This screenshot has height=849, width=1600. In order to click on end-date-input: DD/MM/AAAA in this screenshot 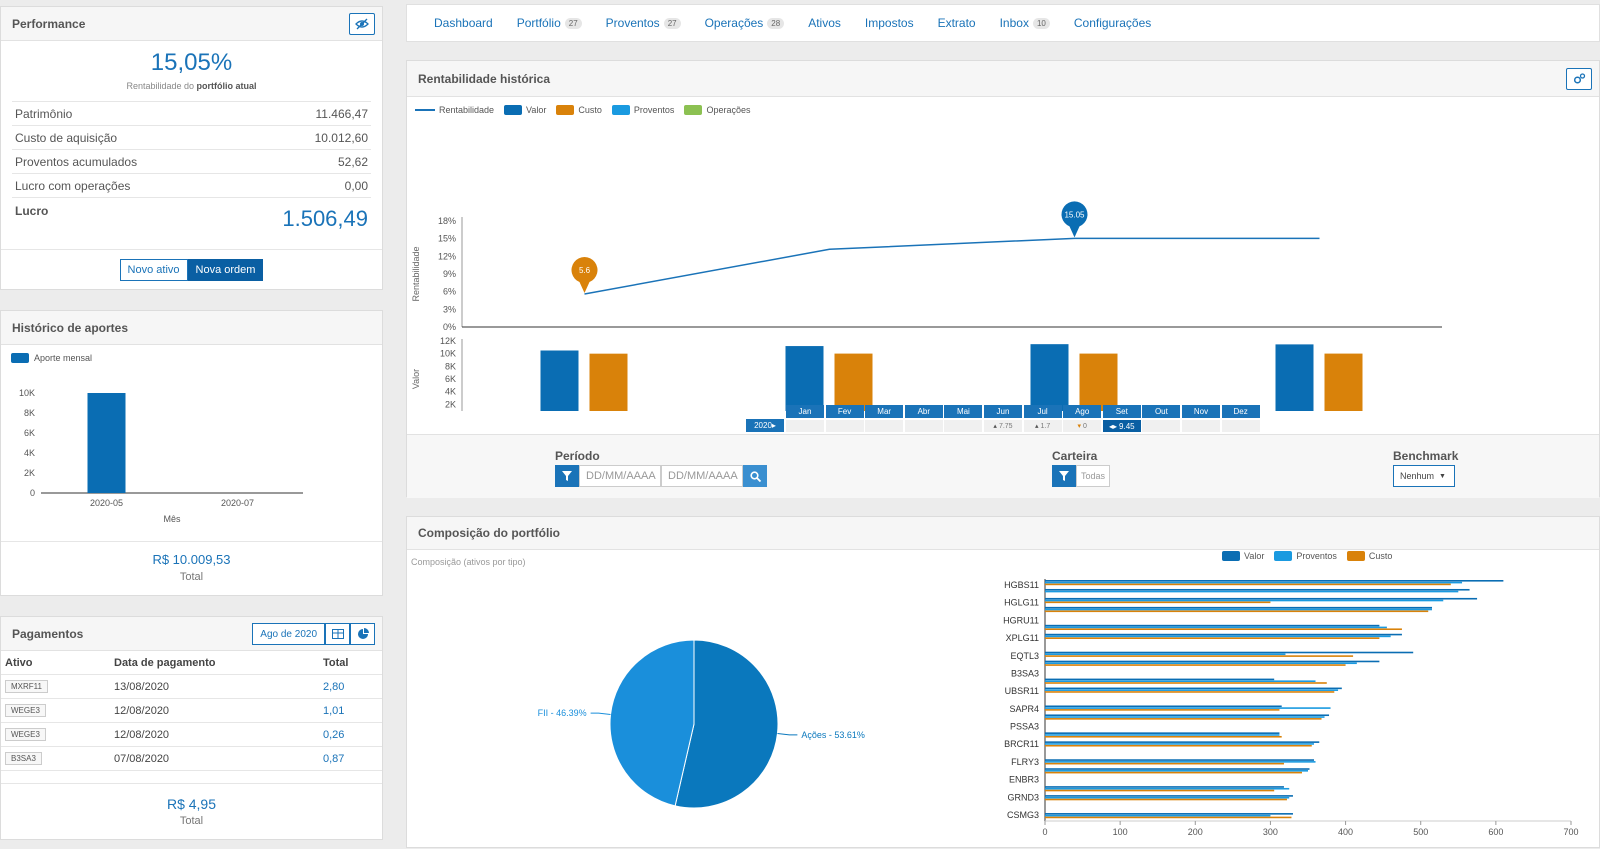, I will do `click(702, 476)`.